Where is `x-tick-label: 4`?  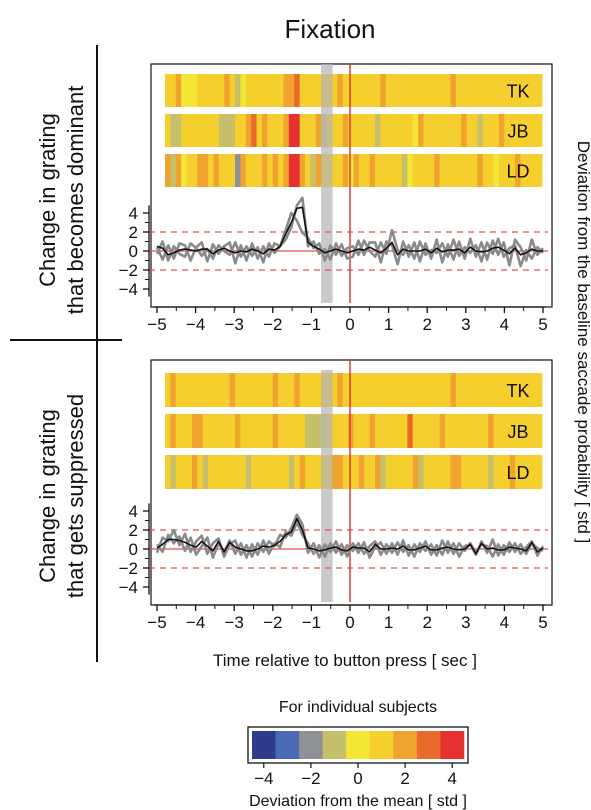
x-tick-label: 4 is located at coordinates (504, 622).